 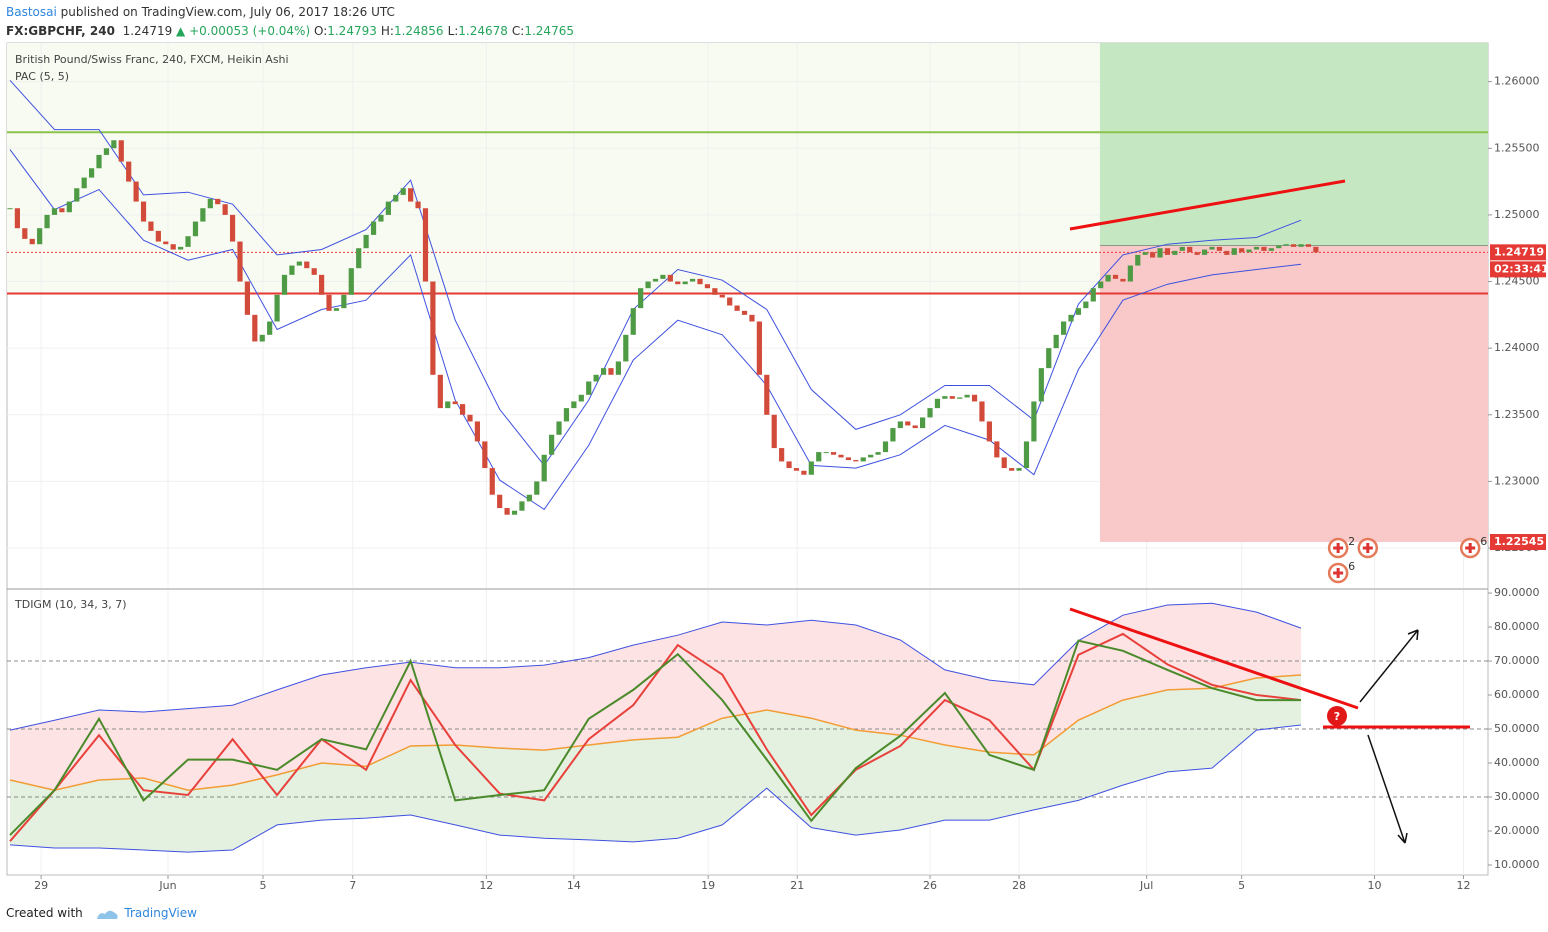 I want to click on ohlc-label: H:, so click(x=387, y=31).